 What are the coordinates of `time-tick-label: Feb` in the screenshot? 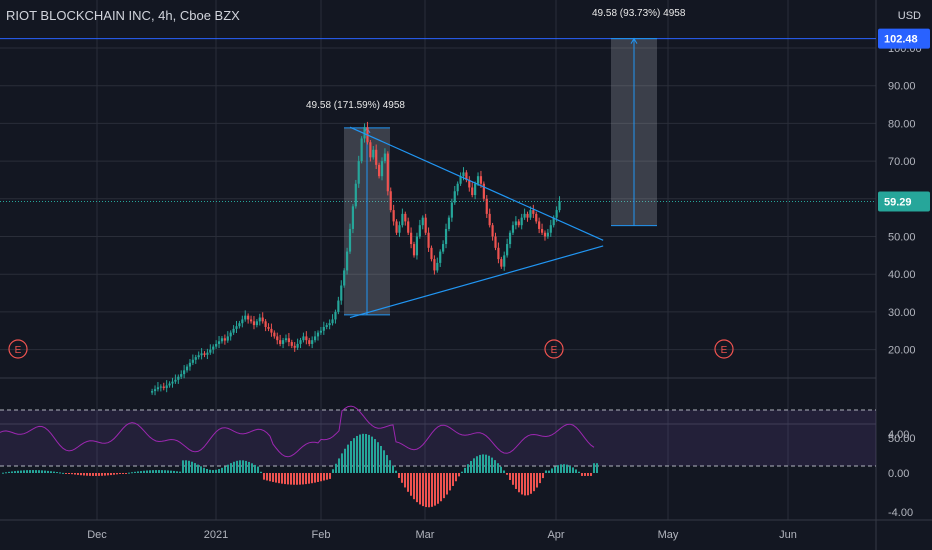 It's located at (321, 535).